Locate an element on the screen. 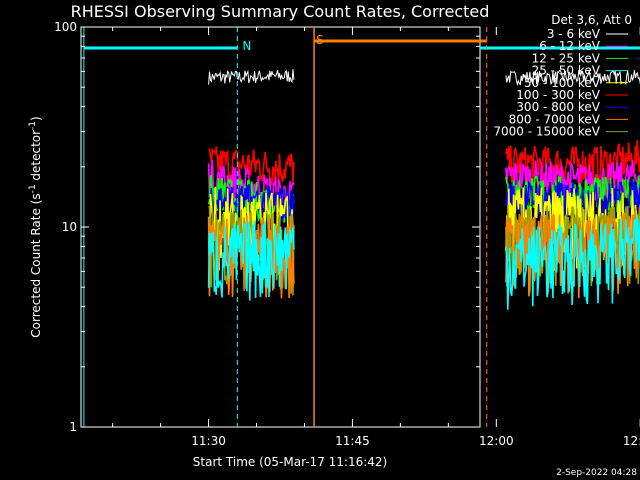  y-label-part-b: detector is located at coordinates (36, 157).